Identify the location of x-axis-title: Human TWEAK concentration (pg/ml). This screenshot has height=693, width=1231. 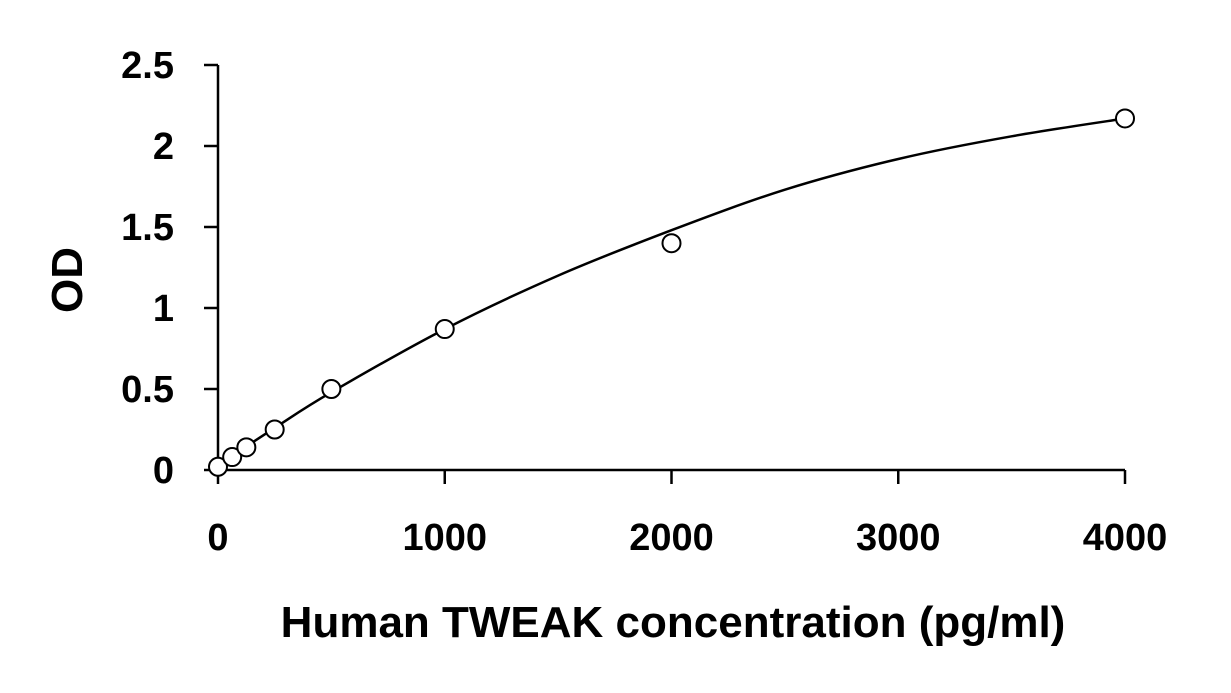
(673, 622).